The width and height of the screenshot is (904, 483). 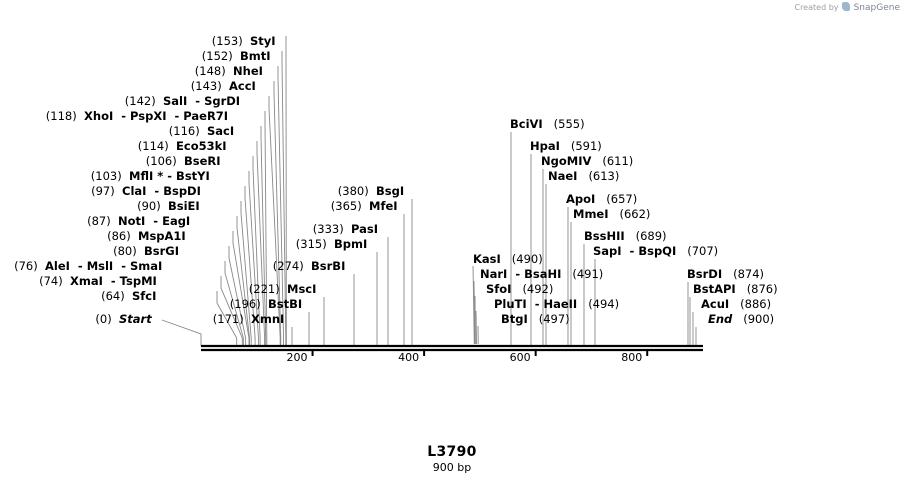 What do you see at coordinates (245, 304) in the screenshot?
I see `site-position: (196)` at bounding box center [245, 304].